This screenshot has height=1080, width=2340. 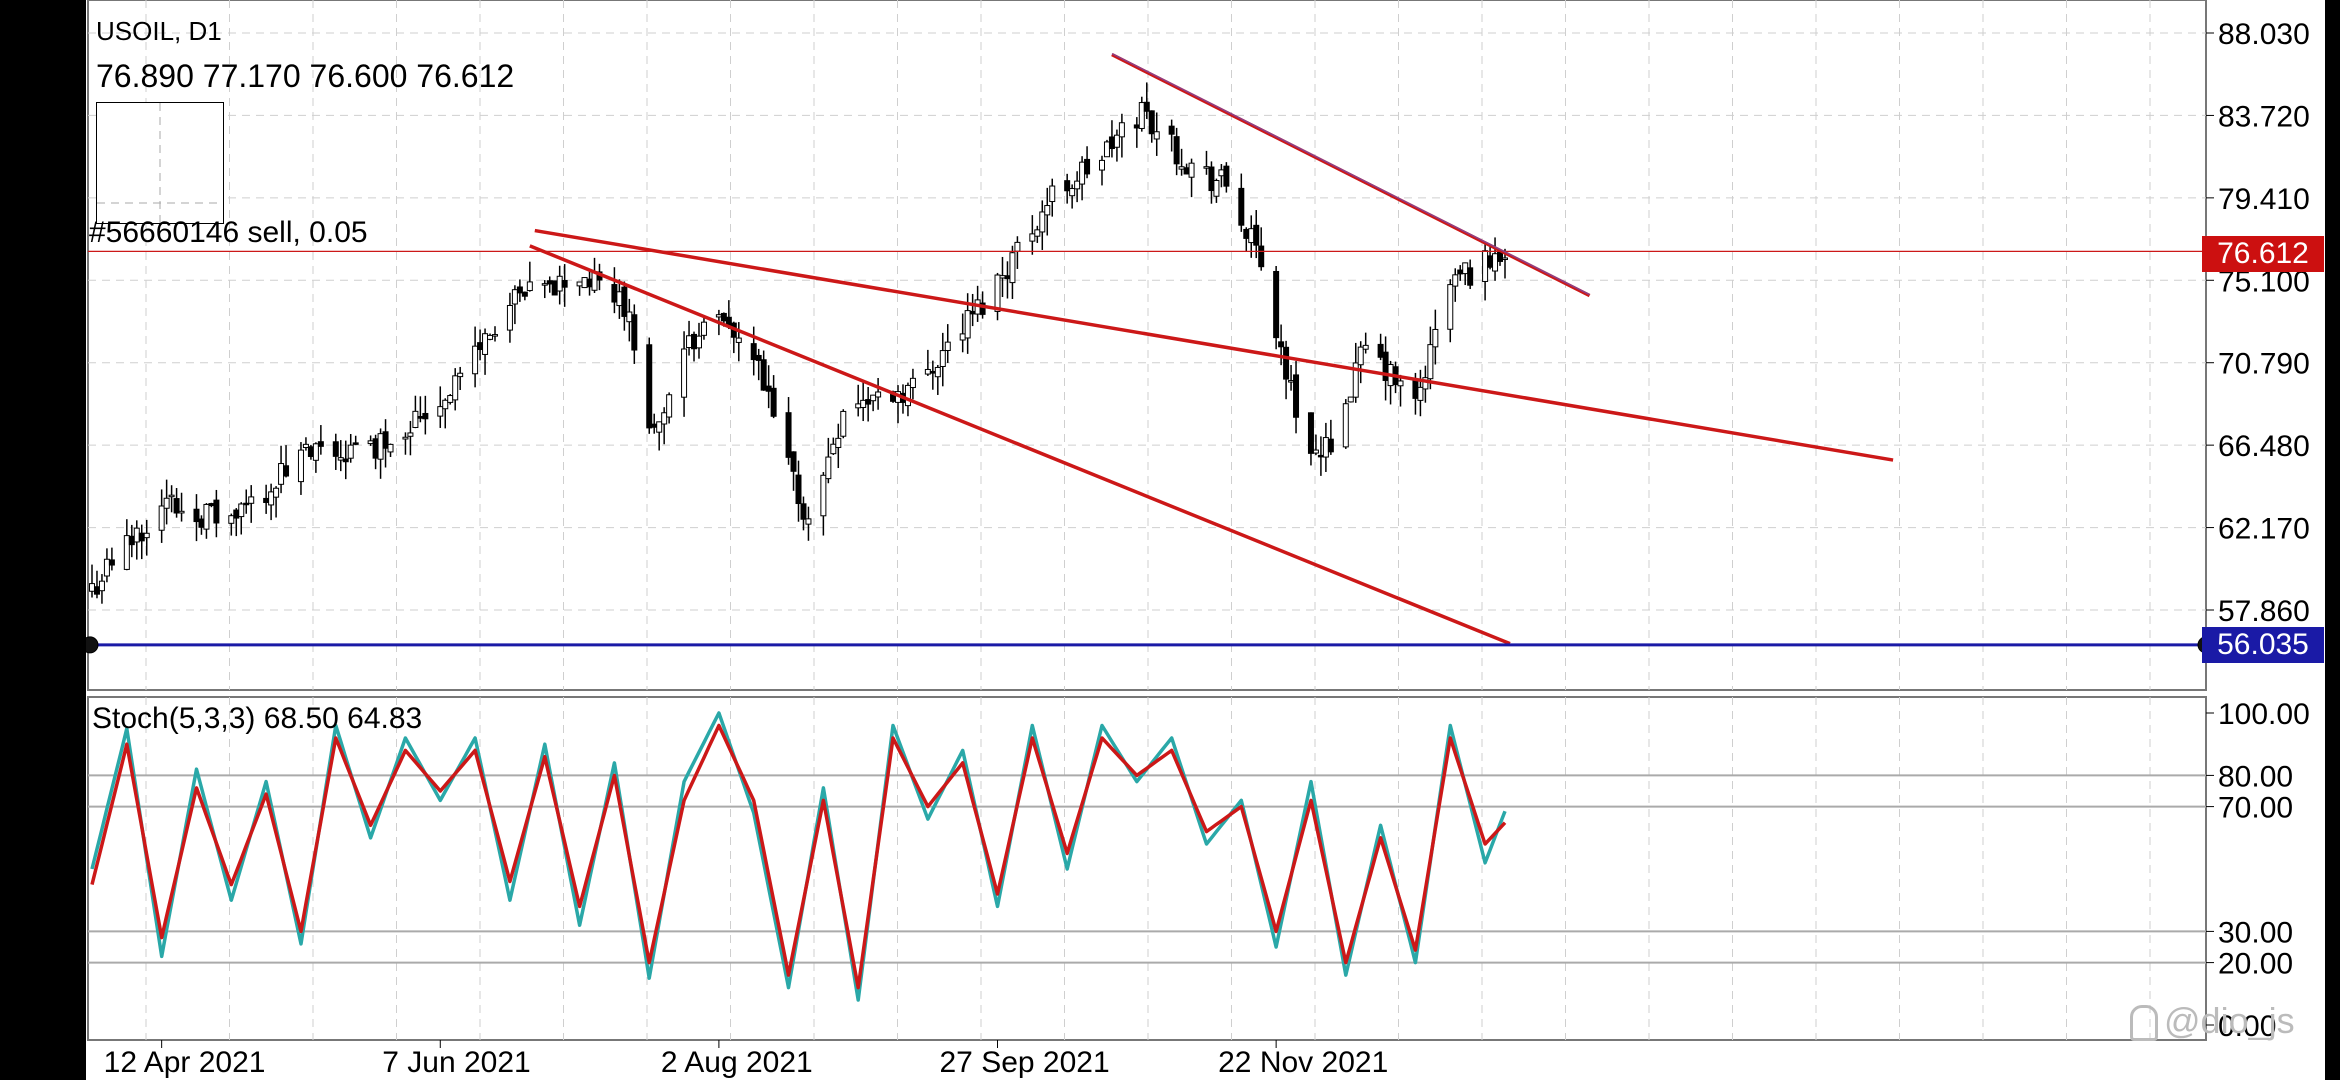 I want to click on time-tick-label: 7 Jun 2021, so click(x=456, y=1062).